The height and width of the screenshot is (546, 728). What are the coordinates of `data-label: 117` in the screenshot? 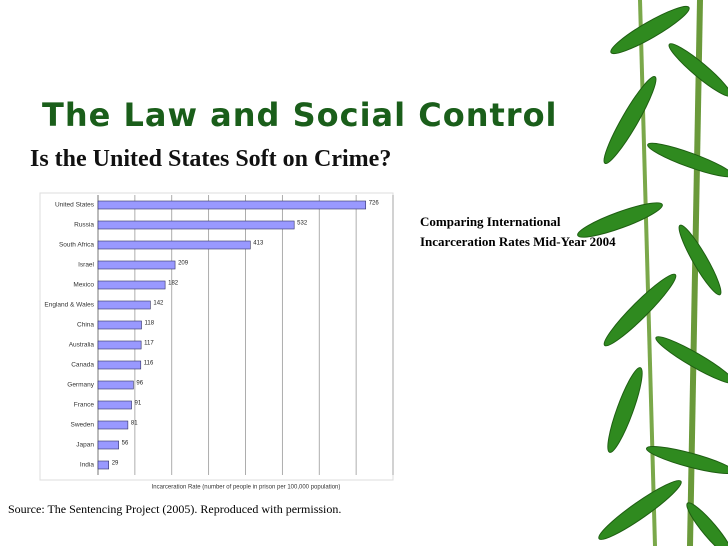 It's located at (149, 344).